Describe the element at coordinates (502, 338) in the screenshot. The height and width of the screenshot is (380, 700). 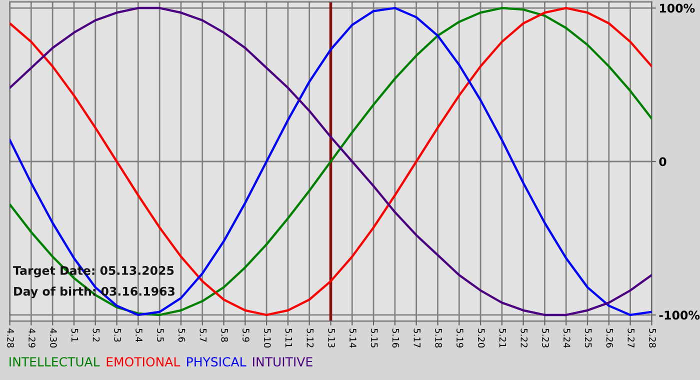
I see `x-tick-label: 5.21` at that location.